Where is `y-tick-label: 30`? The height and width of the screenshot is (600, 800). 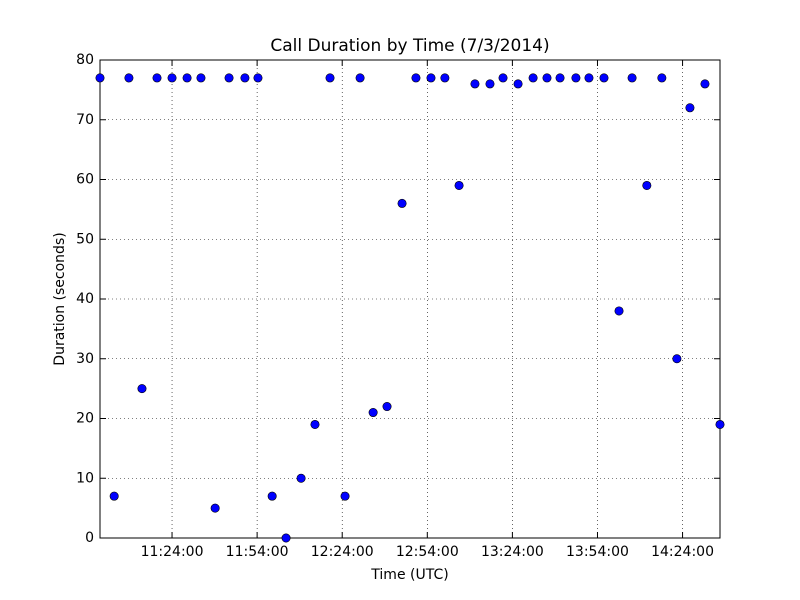
y-tick-label: 30 is located at coordinates (85, 359).